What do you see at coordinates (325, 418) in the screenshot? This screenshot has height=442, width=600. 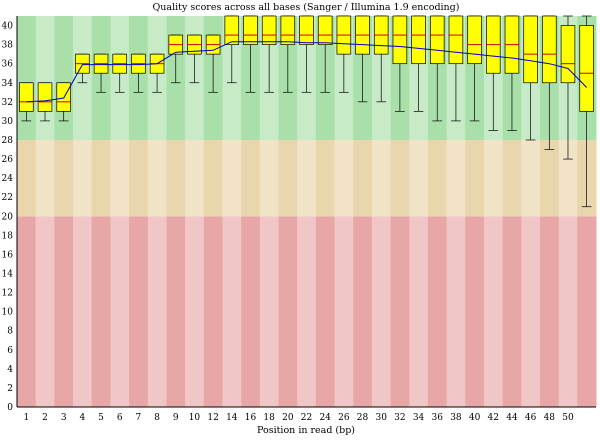 I see `x-tick-label: 24` at bounding box center [325, 418].